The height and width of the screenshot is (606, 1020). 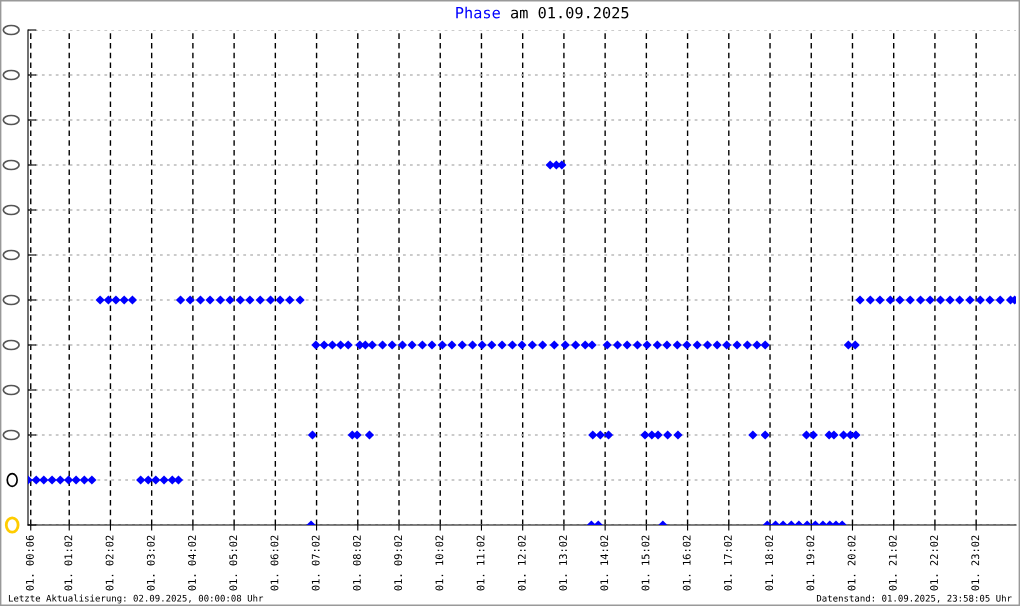 What do you see at coordinates (274, 563) in the screenshot?
I see `x-tick-label: 01. 06:02` at bounding box center [274, 563].